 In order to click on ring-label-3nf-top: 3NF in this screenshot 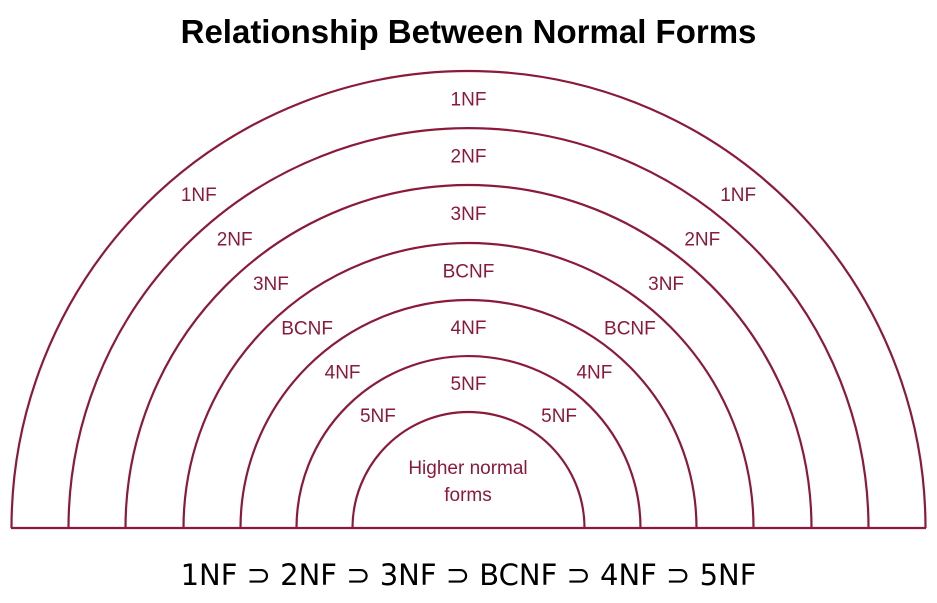, I will do `click(469, 214)`.